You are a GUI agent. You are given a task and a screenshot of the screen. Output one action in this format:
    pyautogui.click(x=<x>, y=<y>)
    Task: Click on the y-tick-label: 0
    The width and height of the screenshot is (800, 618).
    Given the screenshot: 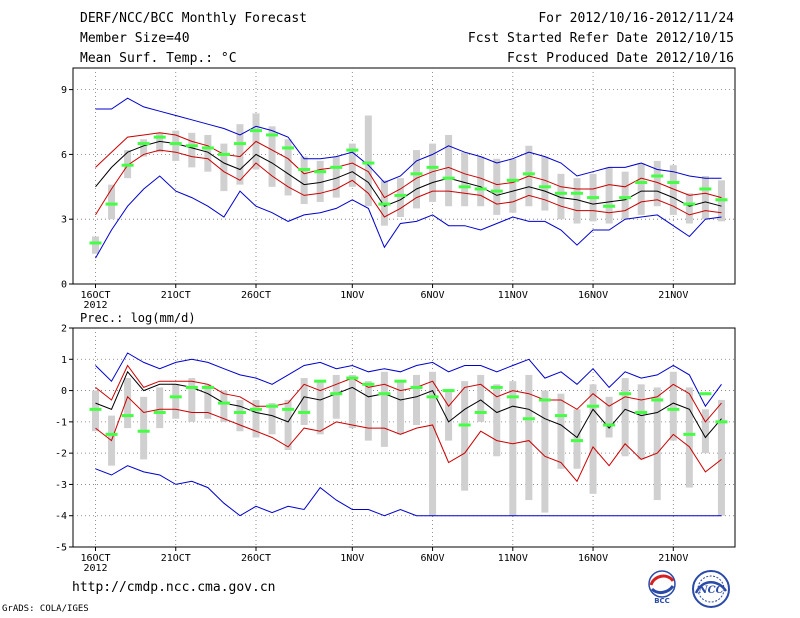 What is the action you would take?
    pyautogui.click(x=64, y=285)
    